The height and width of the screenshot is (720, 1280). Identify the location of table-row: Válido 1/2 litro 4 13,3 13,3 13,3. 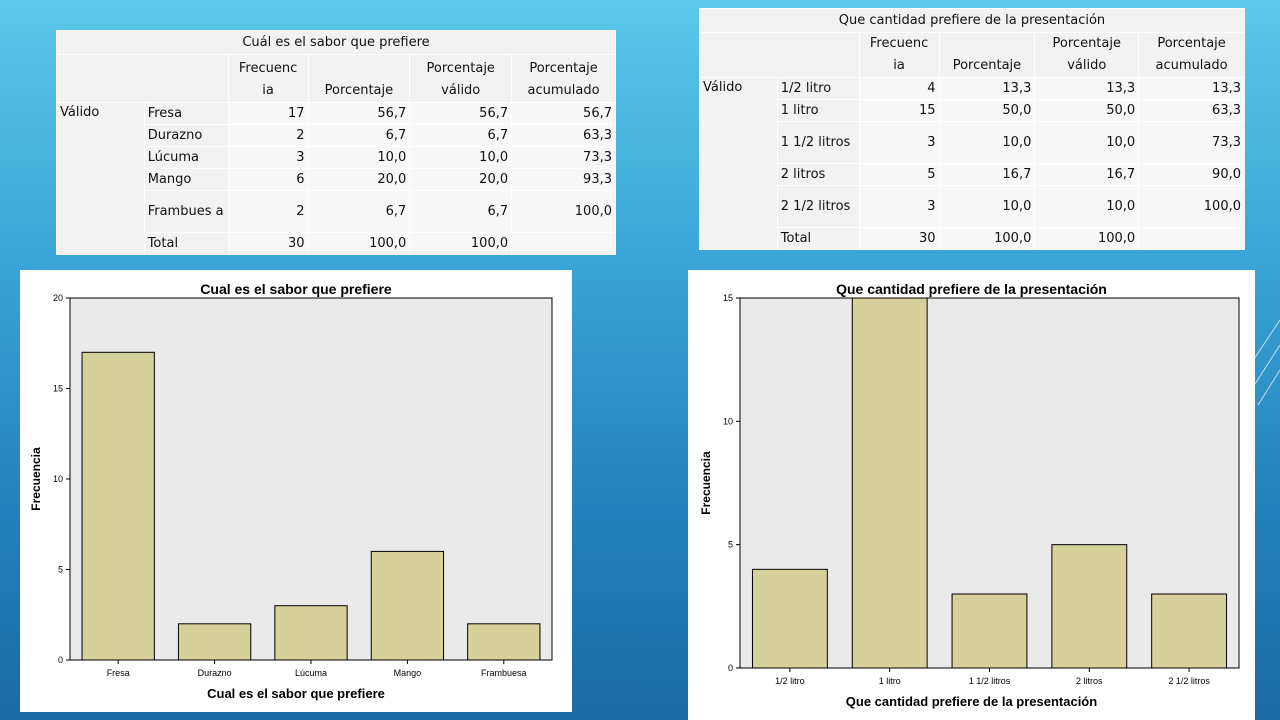
(972, 163).